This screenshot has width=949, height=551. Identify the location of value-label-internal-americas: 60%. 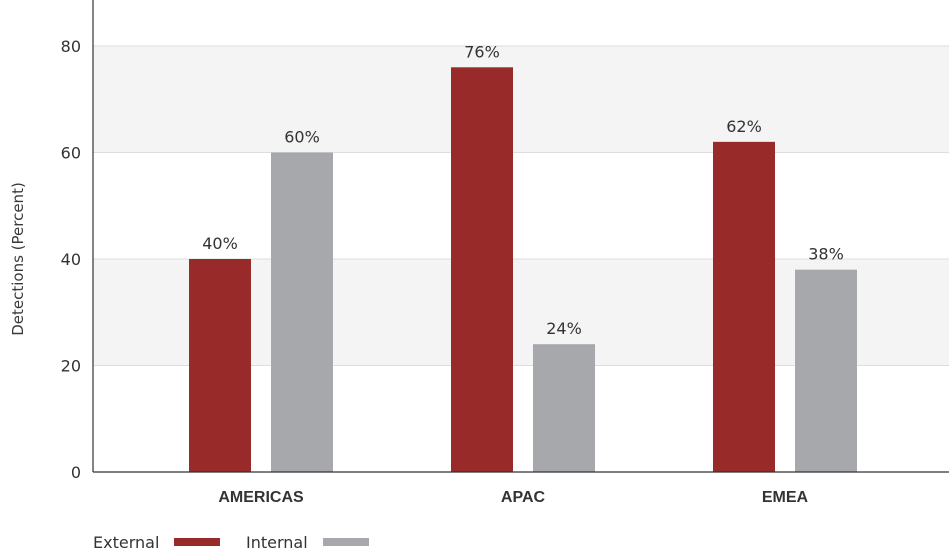
(302, 137).